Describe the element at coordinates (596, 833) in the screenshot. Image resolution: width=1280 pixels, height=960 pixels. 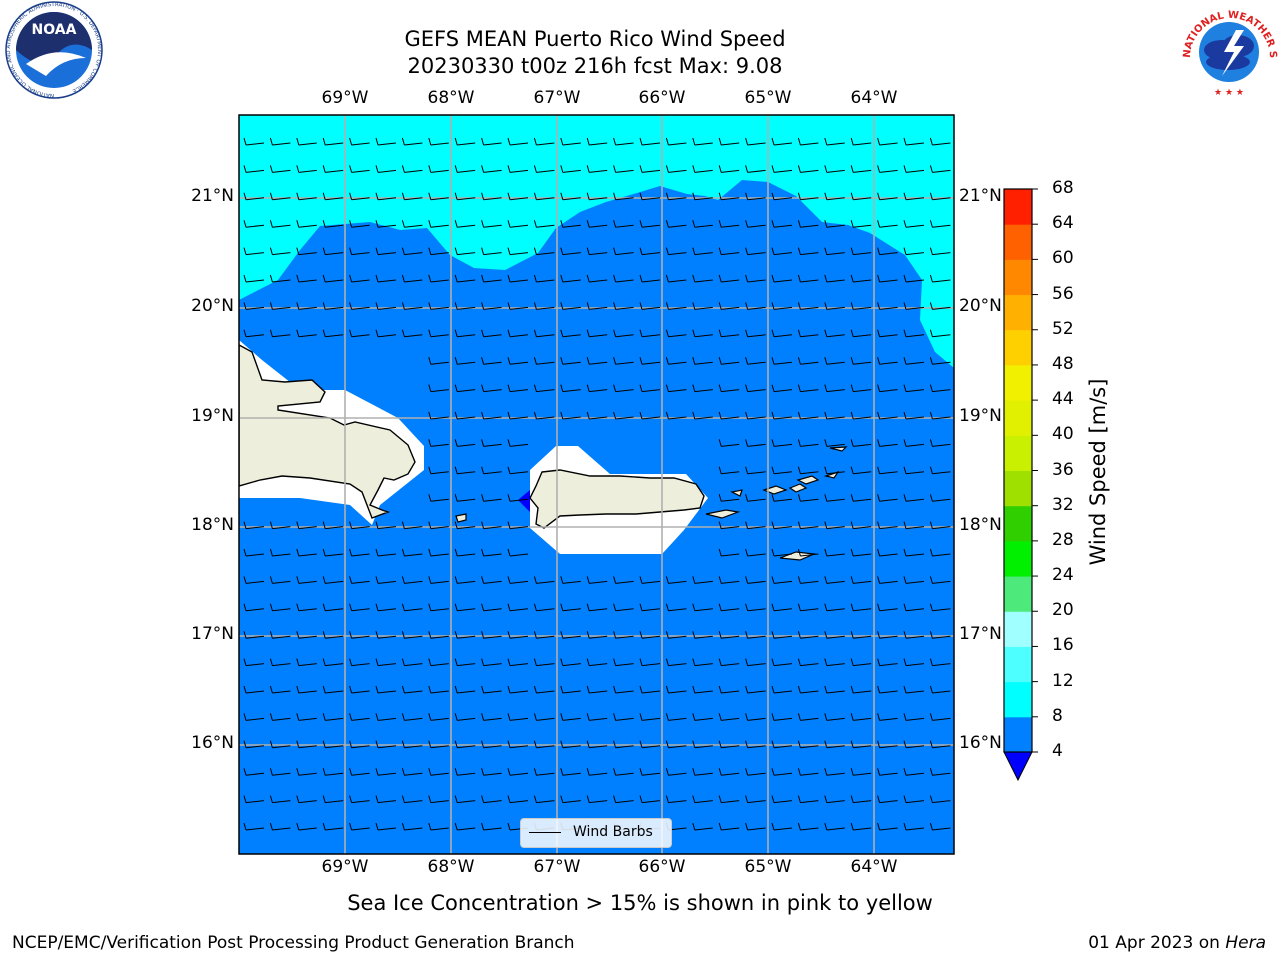
I see `legend: Wind Barbs` at that location.